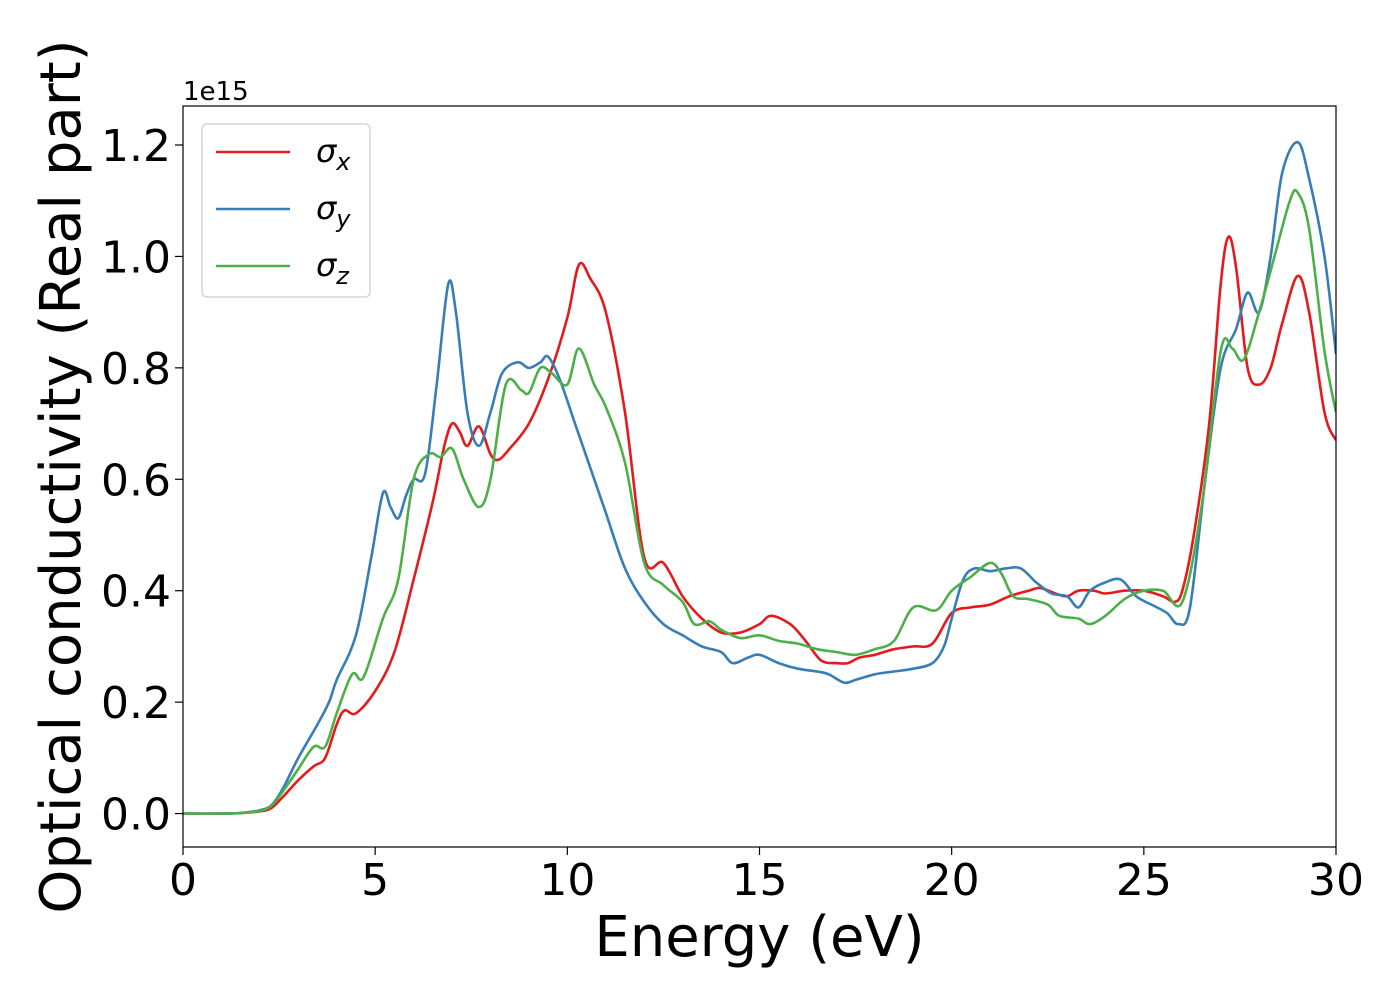  I want to click on y-axis: 0.0 0.2 0.4 0.6 0.8 1.0 1.2, so click(142, 481).